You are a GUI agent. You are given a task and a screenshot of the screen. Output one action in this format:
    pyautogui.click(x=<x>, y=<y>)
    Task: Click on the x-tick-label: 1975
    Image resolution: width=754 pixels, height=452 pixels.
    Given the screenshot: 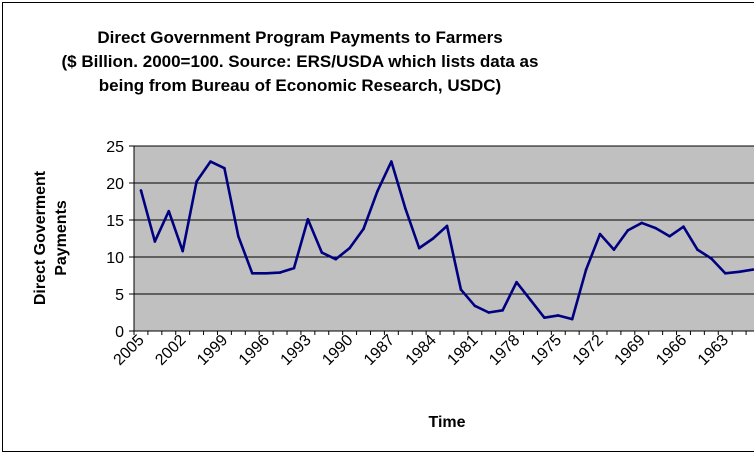 What is the action you would take?
    pyautogui.click(x=546, y=350)
    